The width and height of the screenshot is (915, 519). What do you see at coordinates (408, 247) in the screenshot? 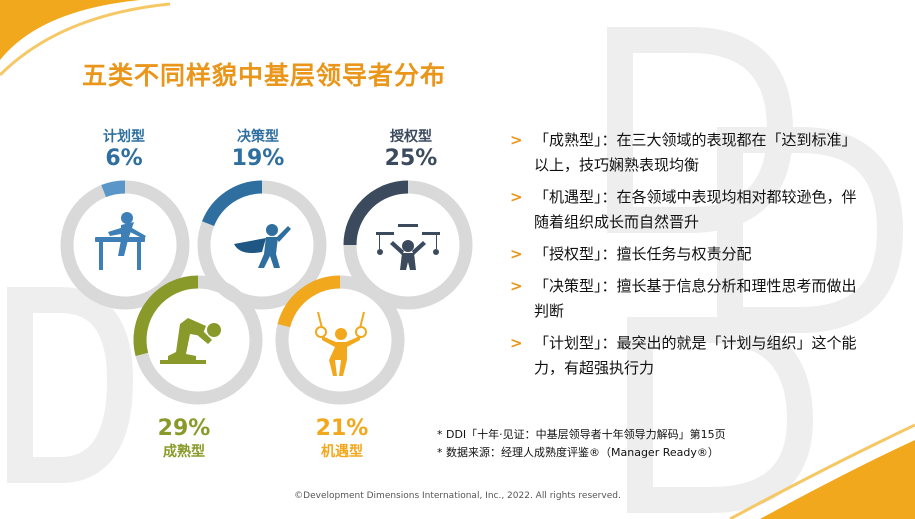
I see `puppeteer-icon` at bounding box center [408, 247].